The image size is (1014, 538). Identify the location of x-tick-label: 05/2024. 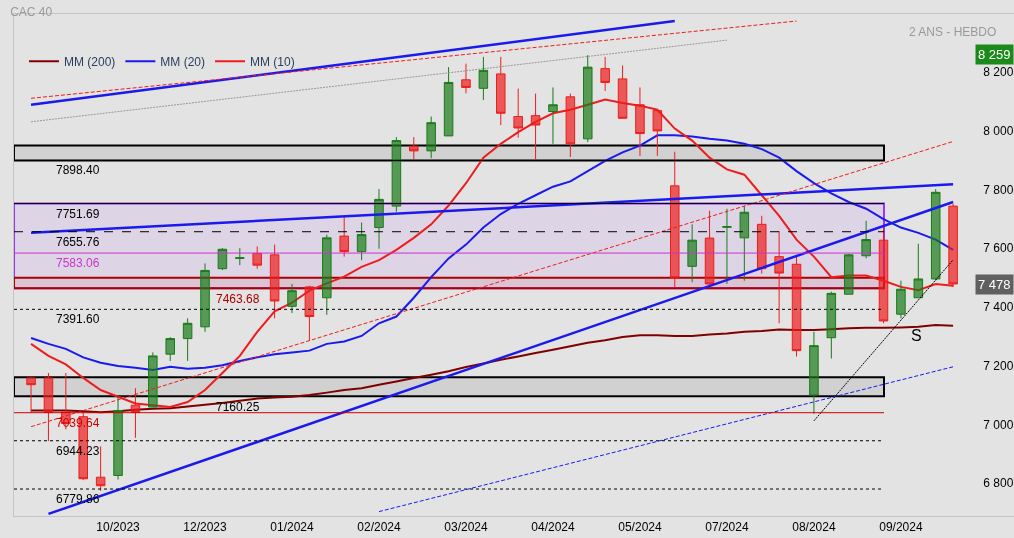
(640, 527).